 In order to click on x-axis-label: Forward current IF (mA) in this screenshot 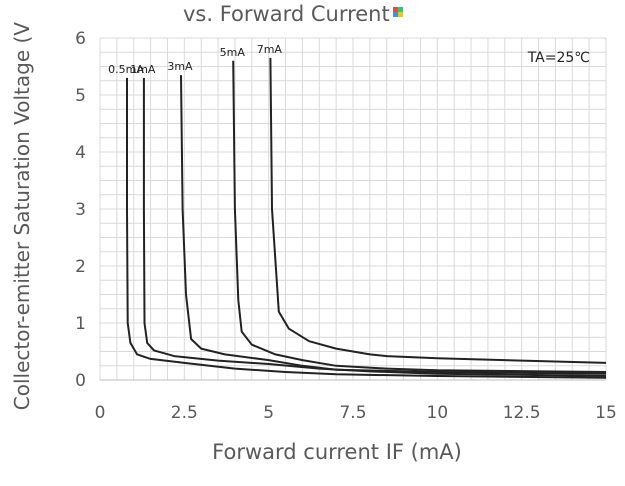, I will do `click(337, 452)`.